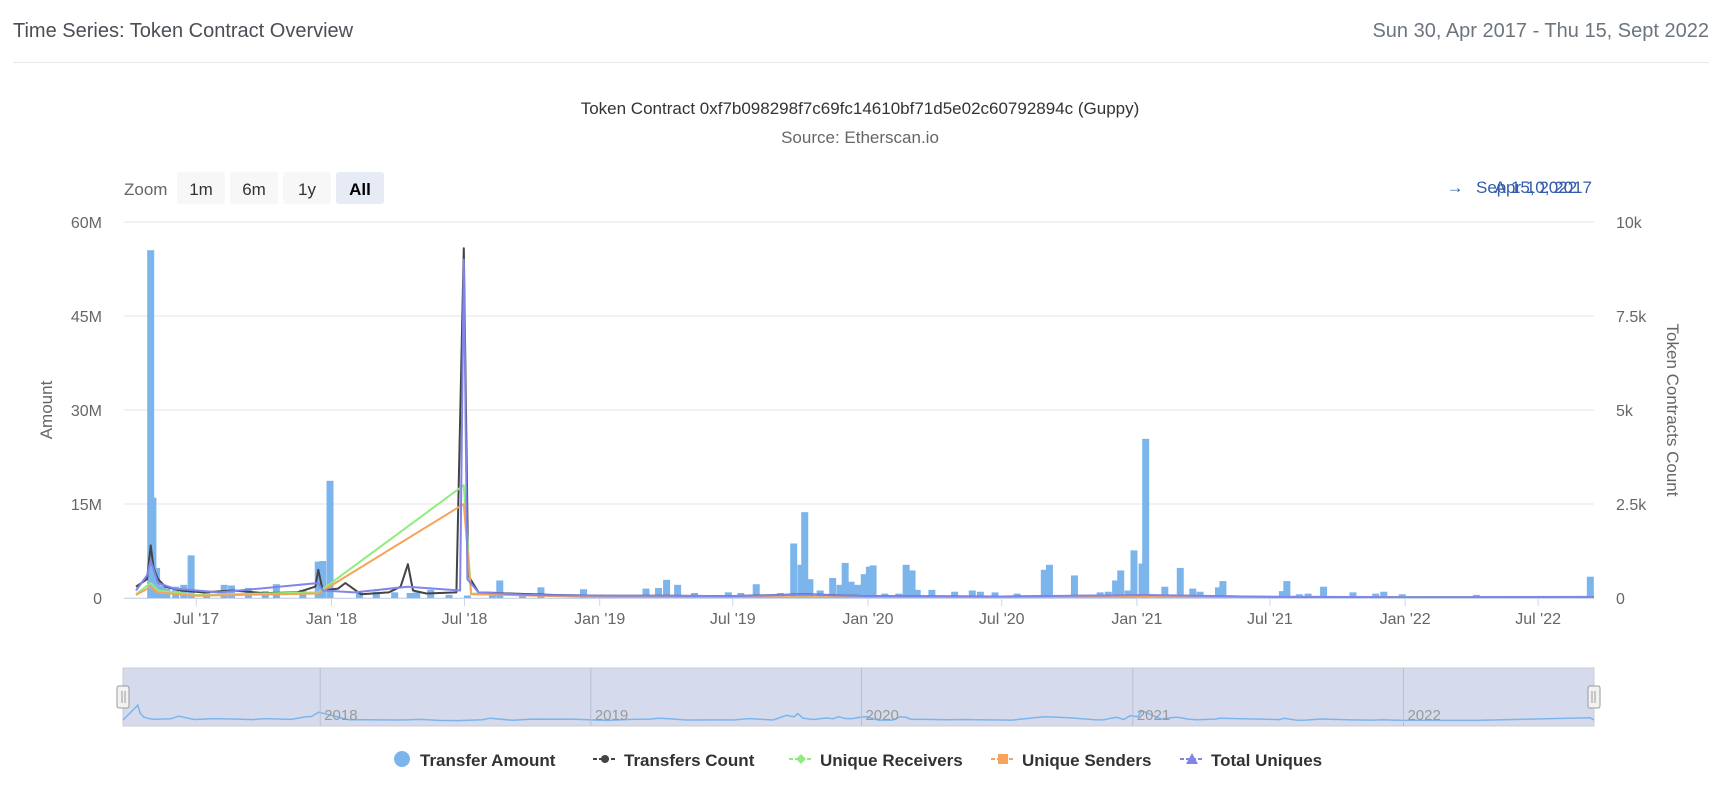  Describe the element at coordinates (183, 31) in the screenshot. I see `page-title: Time Series: Token Contract Overview` at that location.